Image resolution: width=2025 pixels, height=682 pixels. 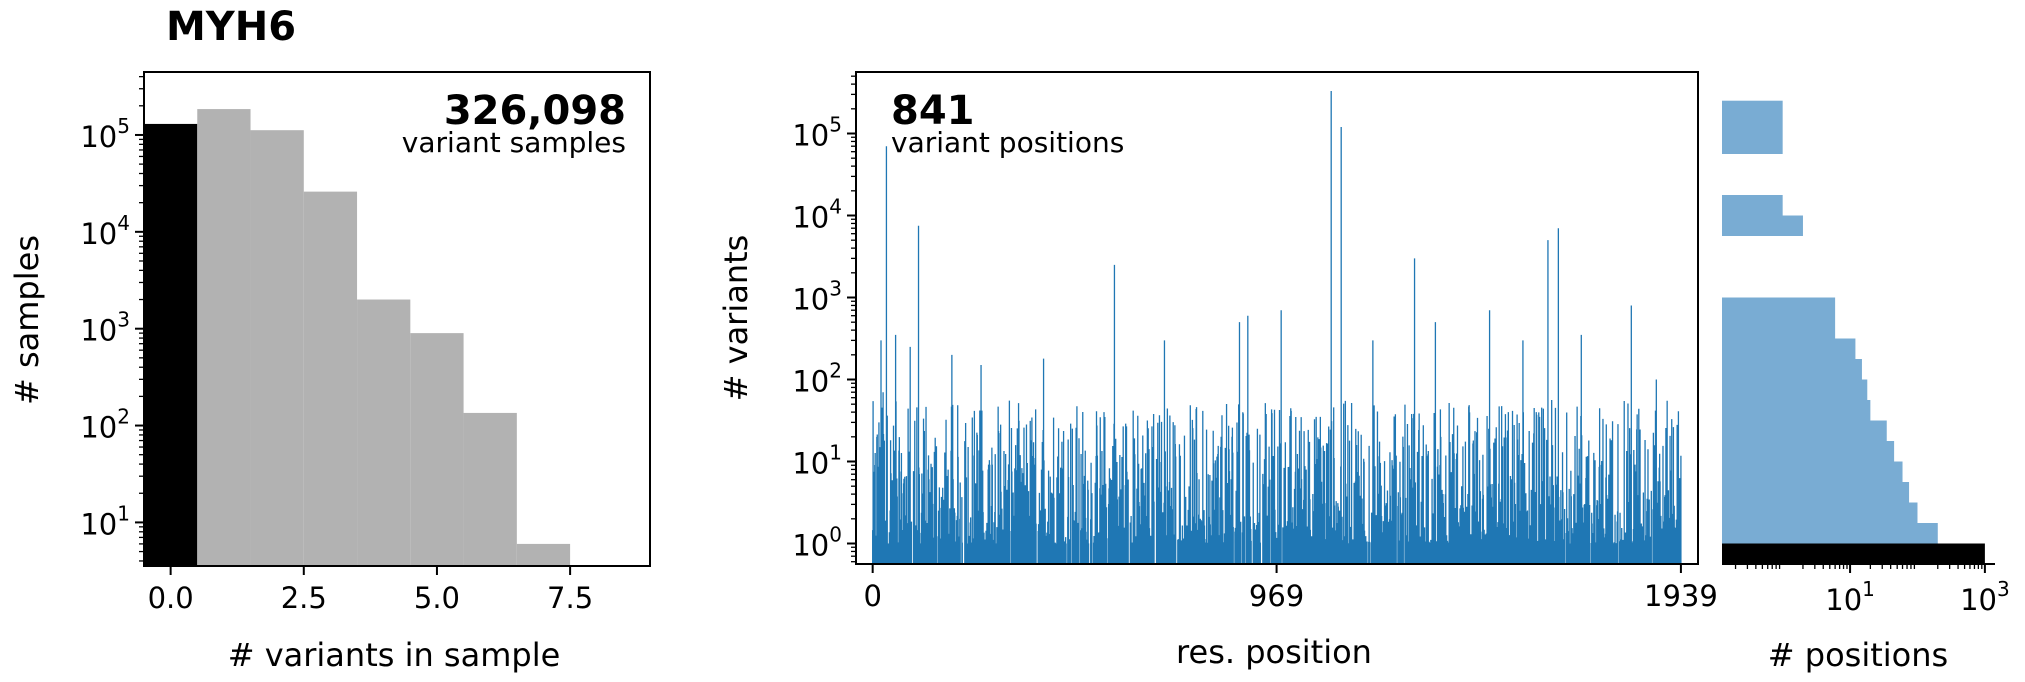 I want to click on positions-hist-x-label: # positions, so click(x=1858, y=655).